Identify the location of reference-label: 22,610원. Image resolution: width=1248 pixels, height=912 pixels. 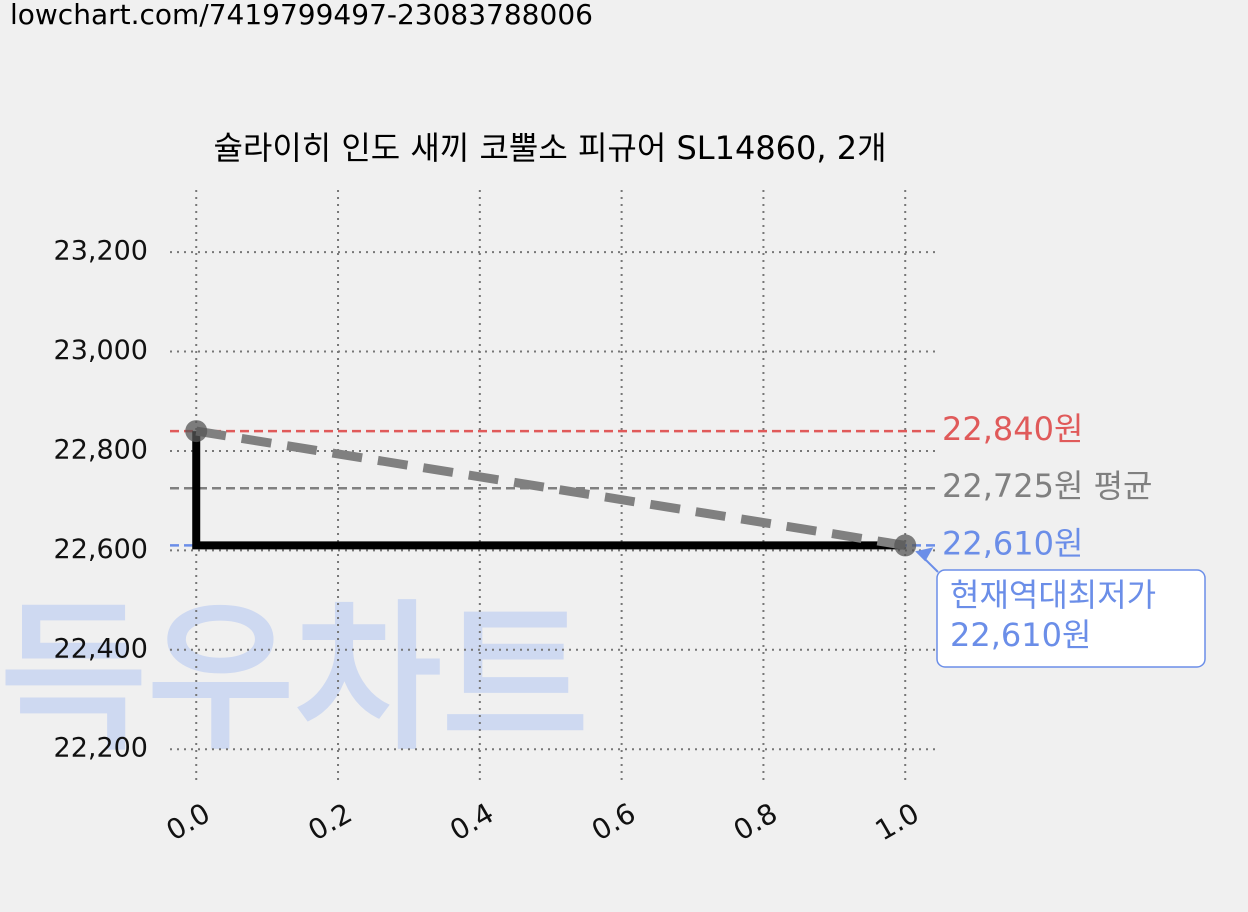
(1012, 543).